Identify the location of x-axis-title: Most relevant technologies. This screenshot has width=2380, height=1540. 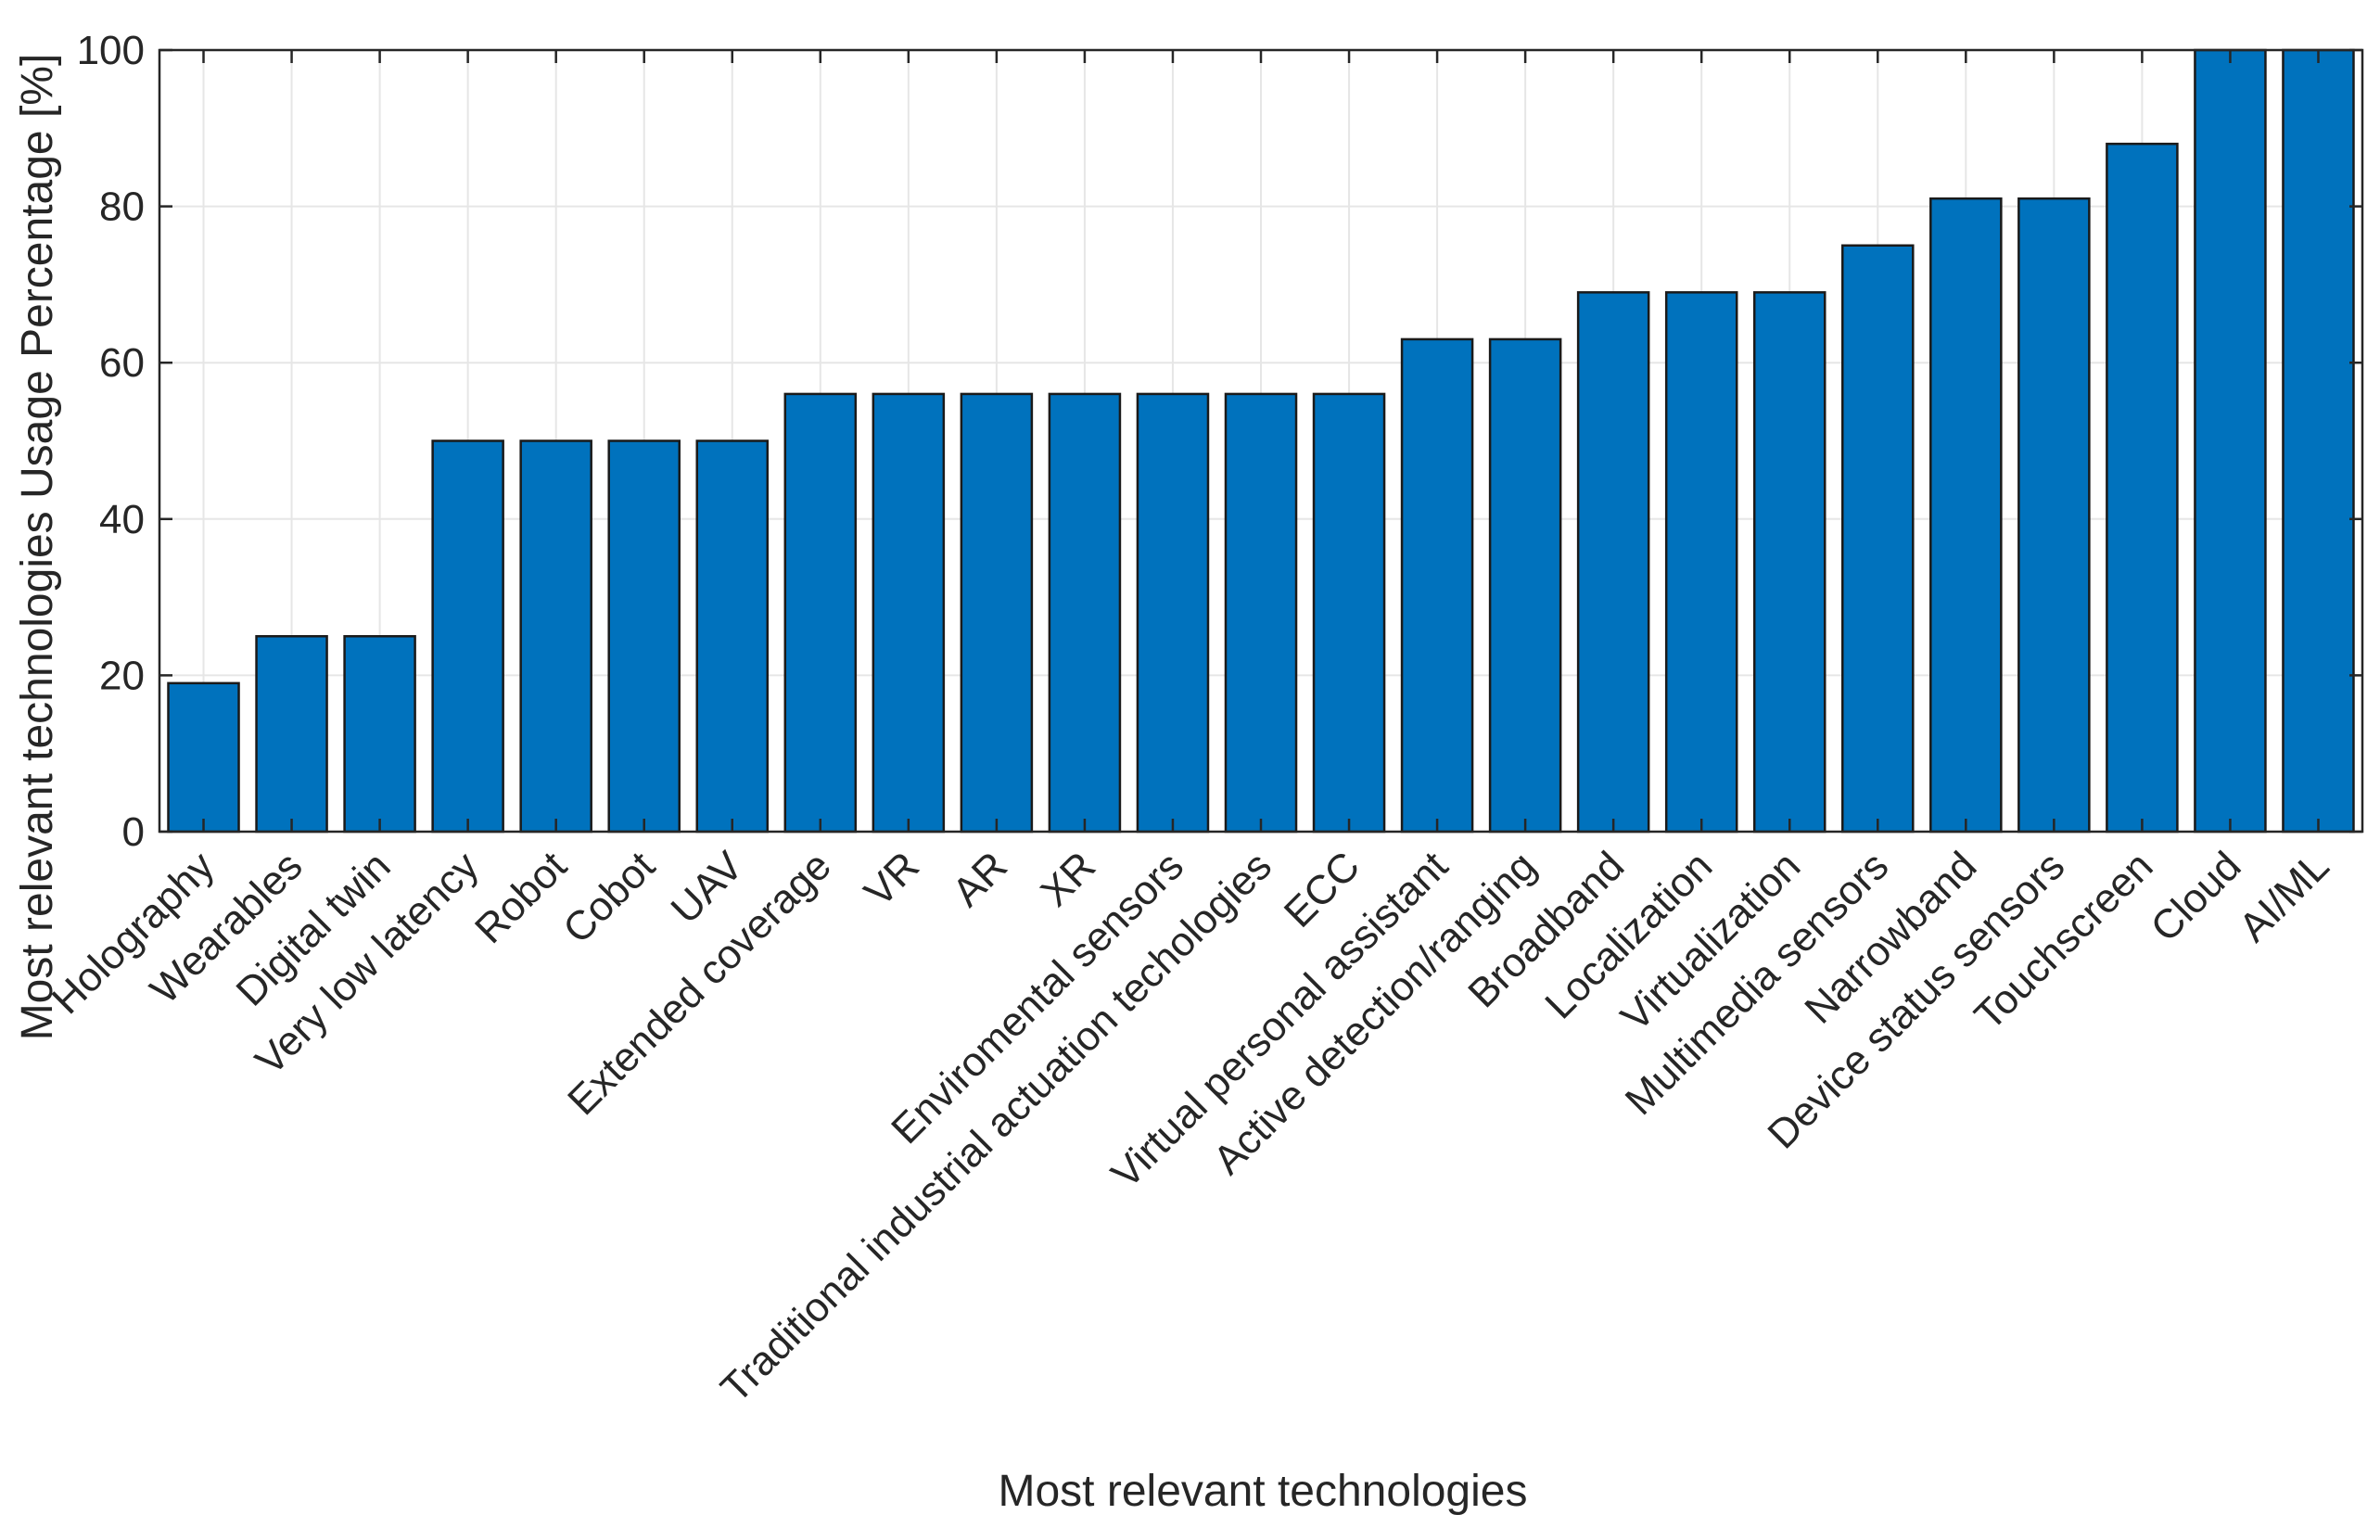
(1263, 1491).